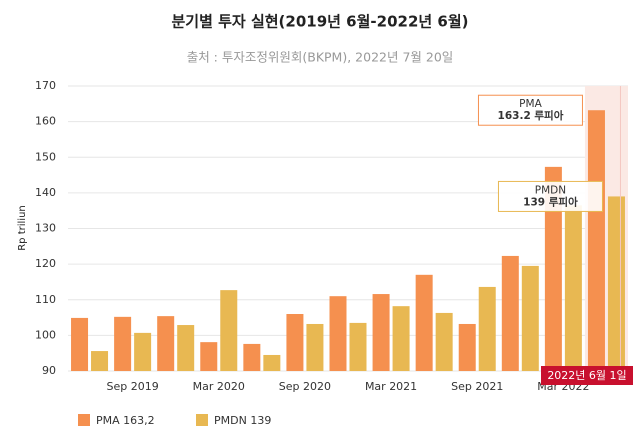 This screenshot has height=437, width=640. Describe the element at coordinates (45, 334) in the screenshot. I see `y-tick-label: 100` at that location.